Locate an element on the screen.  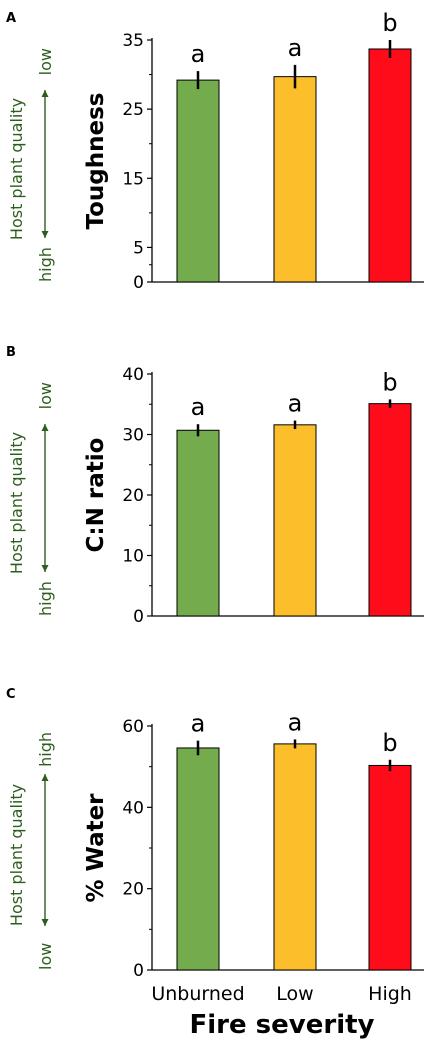
panel-a-side-label: Host plant quality is located at coordinates (16, 169).